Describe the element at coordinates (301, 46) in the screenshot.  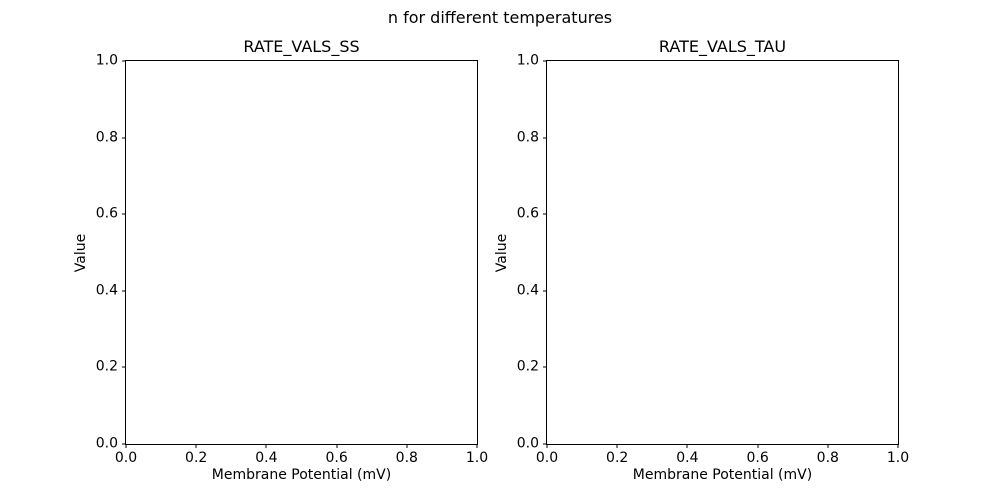
I see `axes-title: RATE_VALS_SS` at that location.